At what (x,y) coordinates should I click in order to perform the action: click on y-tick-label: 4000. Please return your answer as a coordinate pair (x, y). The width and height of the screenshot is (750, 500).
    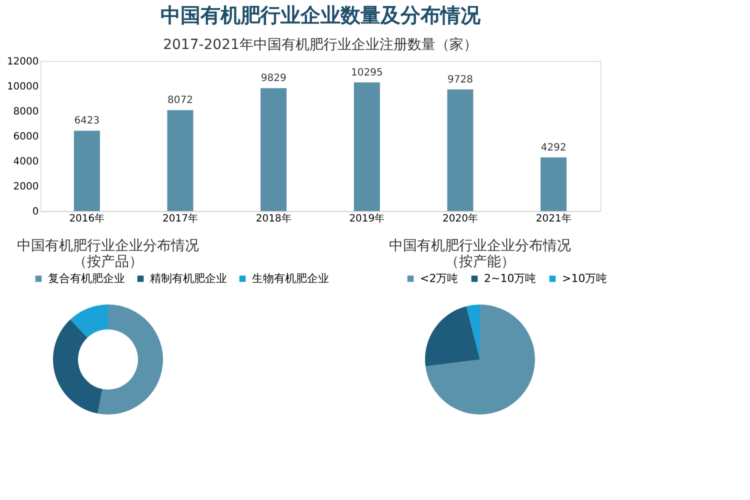
    Looking at the image, I should click on (26, 162).